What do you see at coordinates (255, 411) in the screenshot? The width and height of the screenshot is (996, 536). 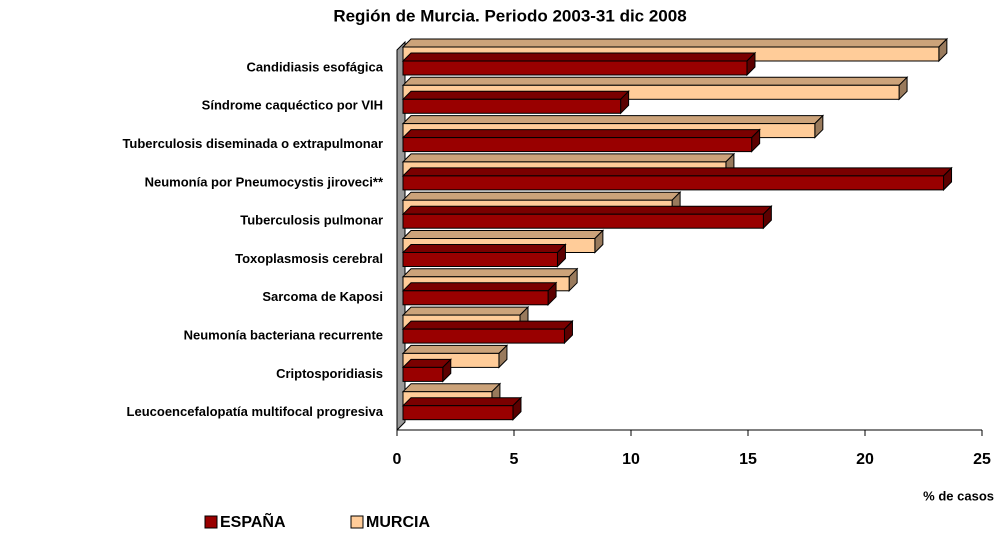 I see `category-label: Leucoencefalopatía multifocal progresiva` at bounding box center [255, 411].